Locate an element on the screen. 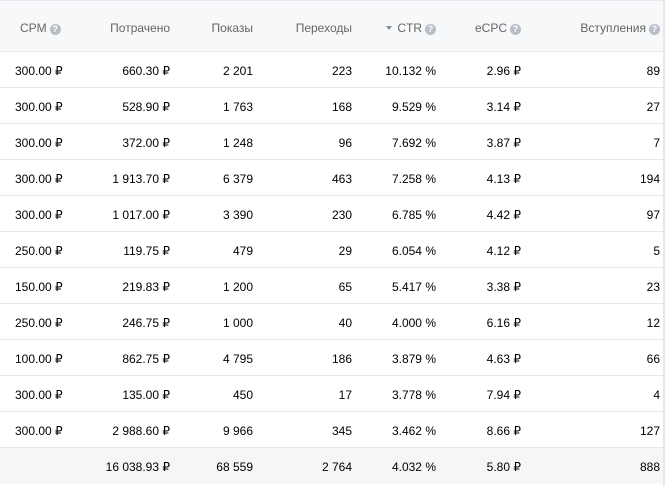 The width and height of the screenshot is (665, 502). column-header-label: Переходы is located at coordinates (323, 28).